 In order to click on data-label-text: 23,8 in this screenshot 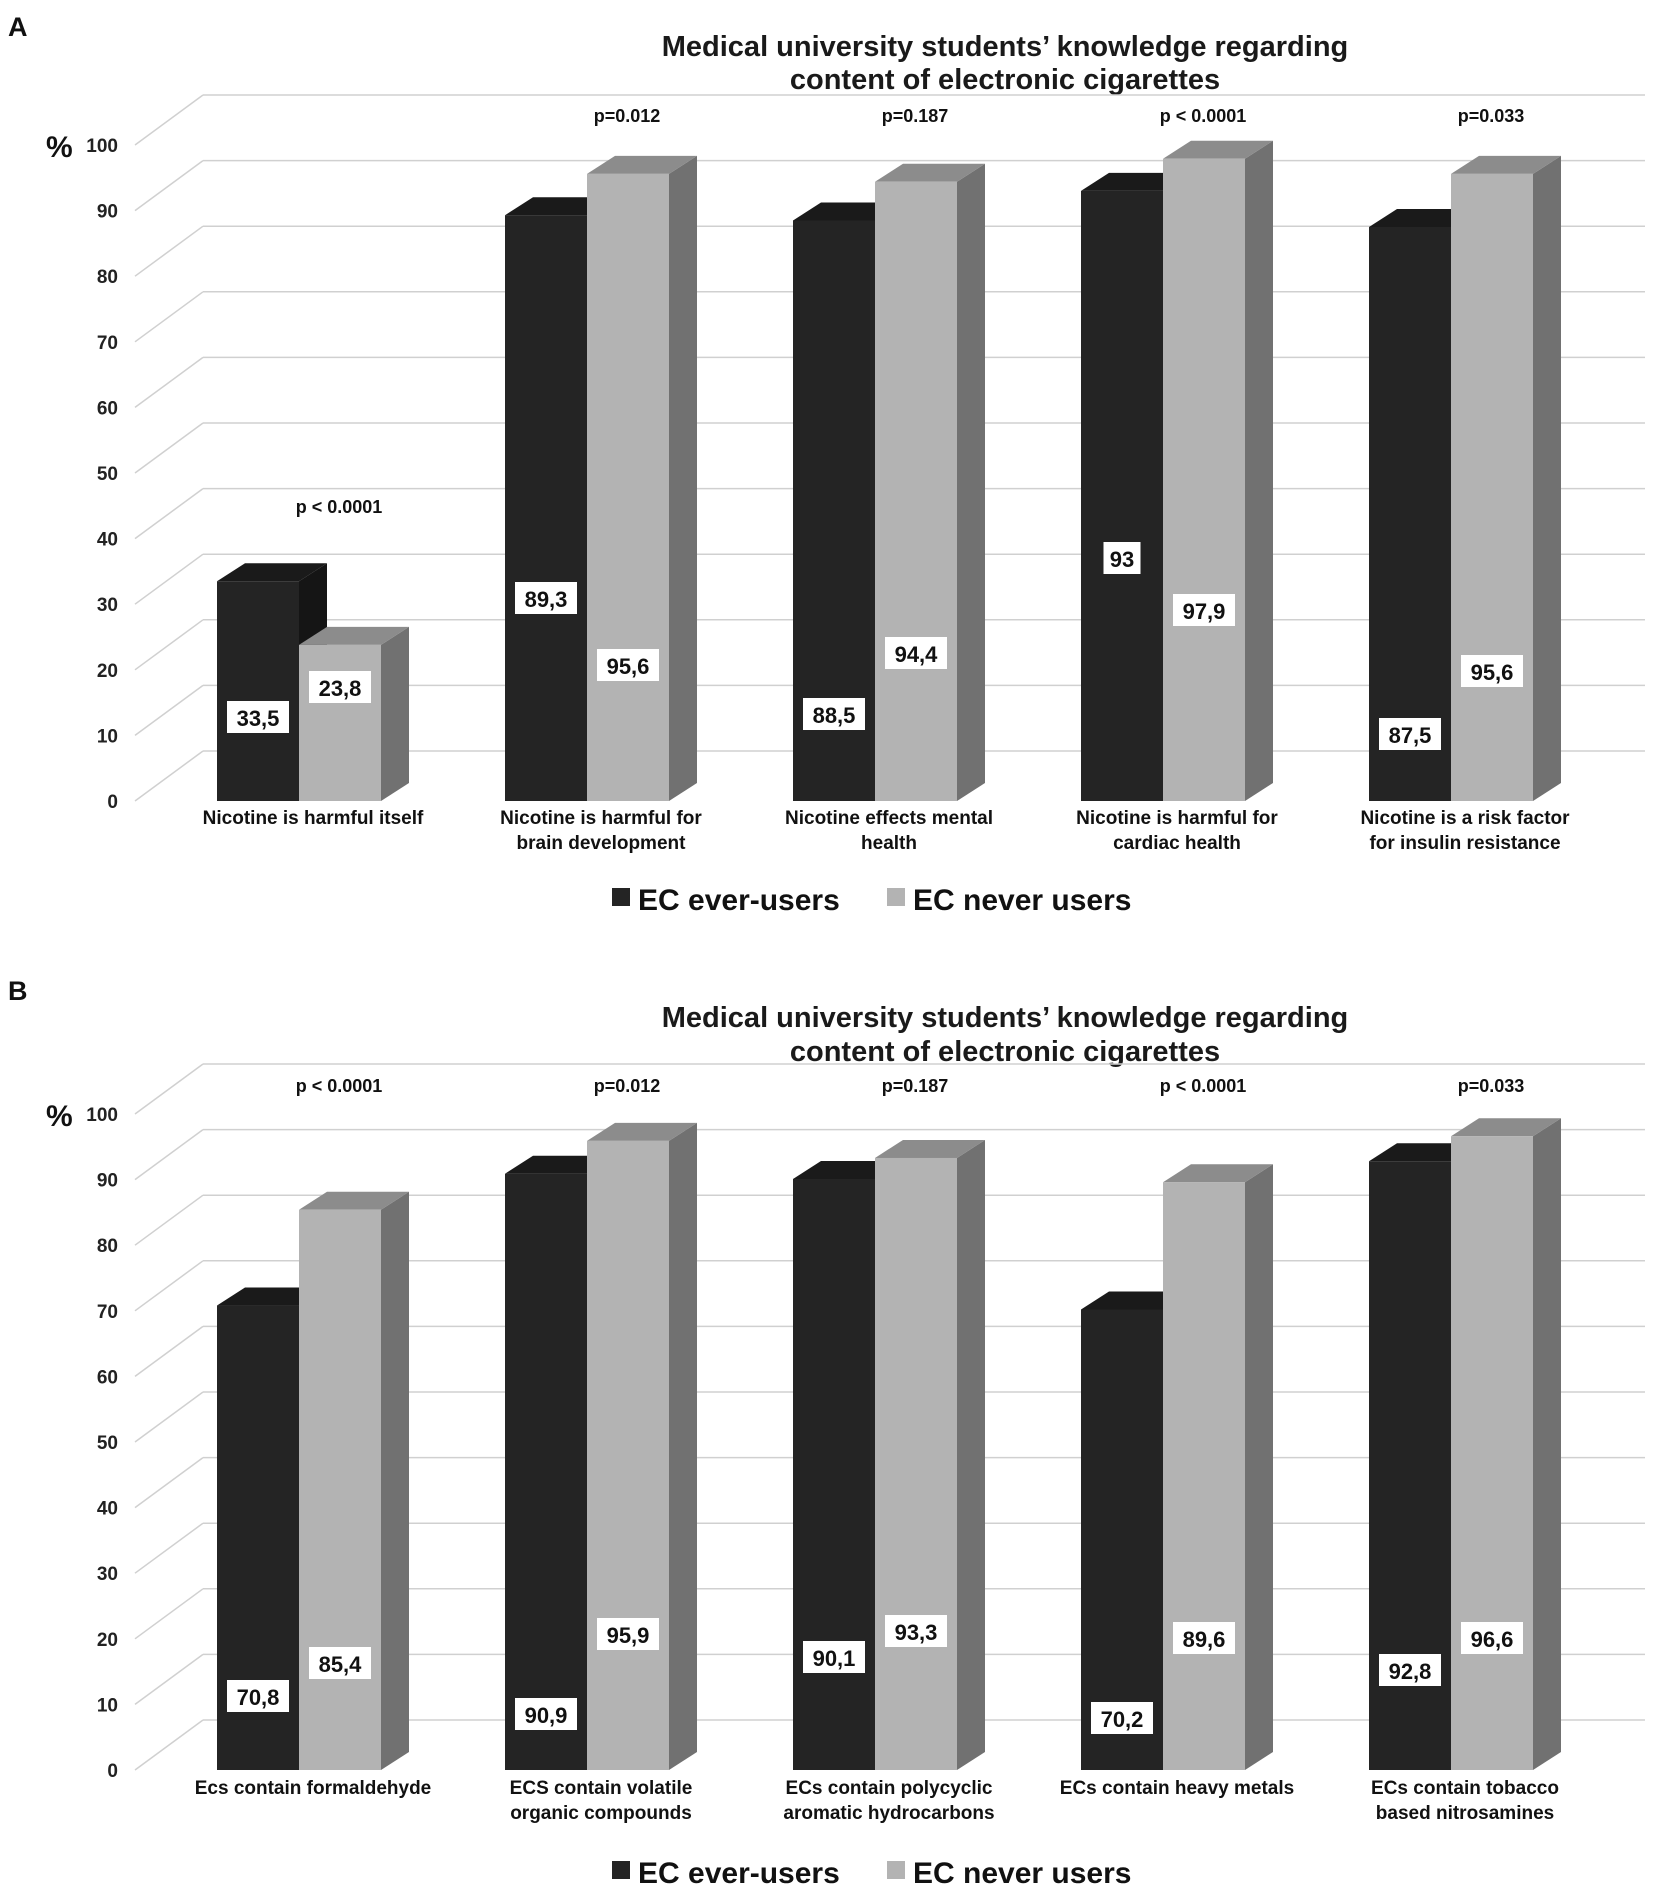, I will do `click(340, 688)`.